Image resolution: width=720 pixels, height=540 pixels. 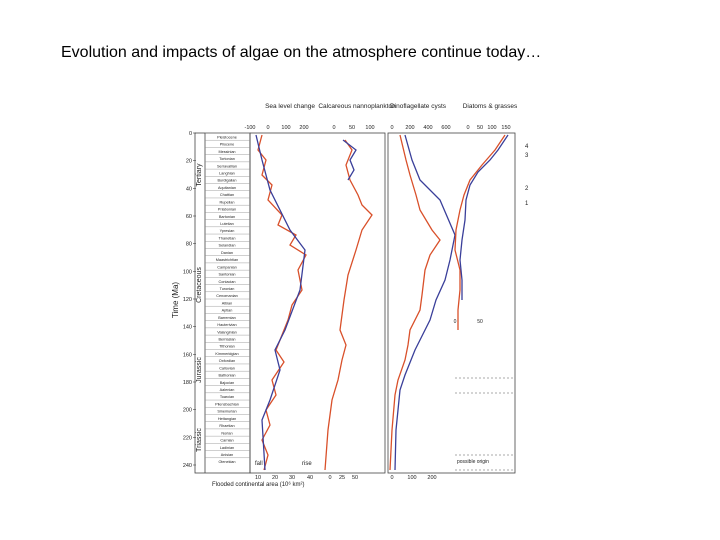 What do you see at coordinates (227, 238) in the screenshot?
I see `stage-label: Thanetian` at bounding box center [227, 238].